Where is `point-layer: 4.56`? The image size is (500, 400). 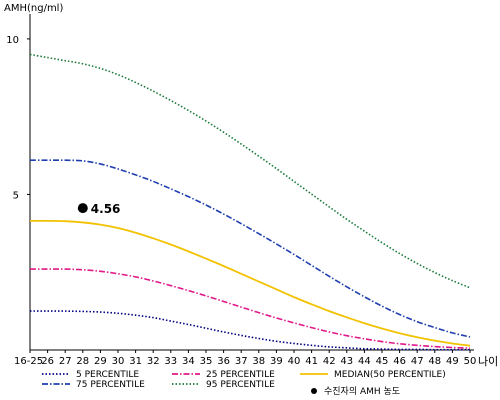
point-layer: 4.56 is located at coordinates (99, 209).